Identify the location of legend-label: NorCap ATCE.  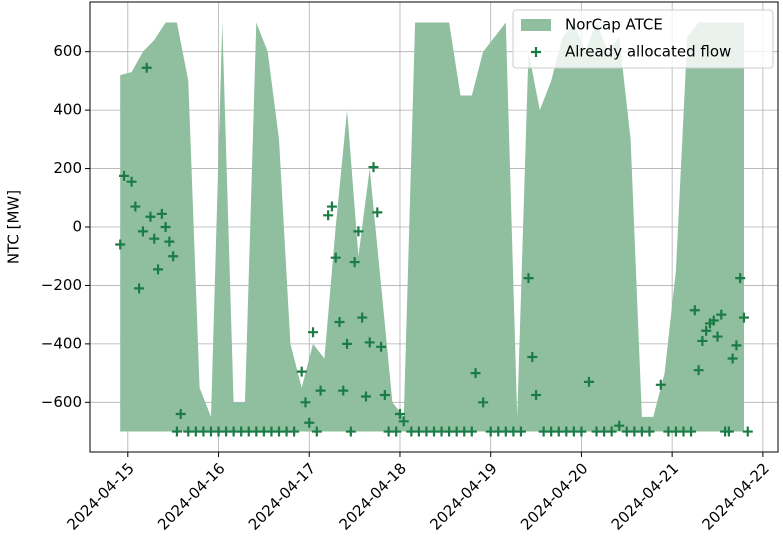
(614, 25).